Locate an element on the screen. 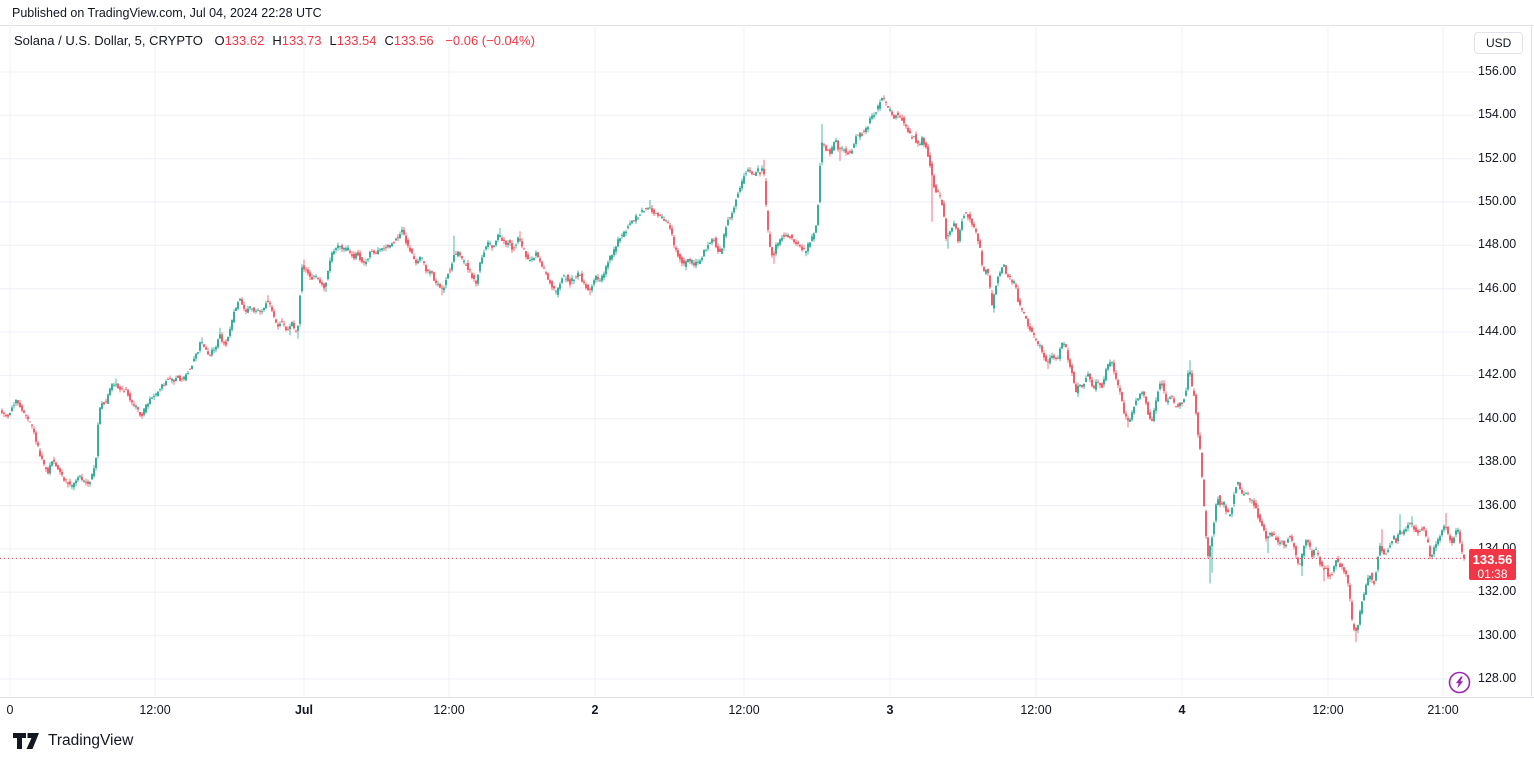  price-tick-label: 150.00 is located at coordinates (1497, 201).